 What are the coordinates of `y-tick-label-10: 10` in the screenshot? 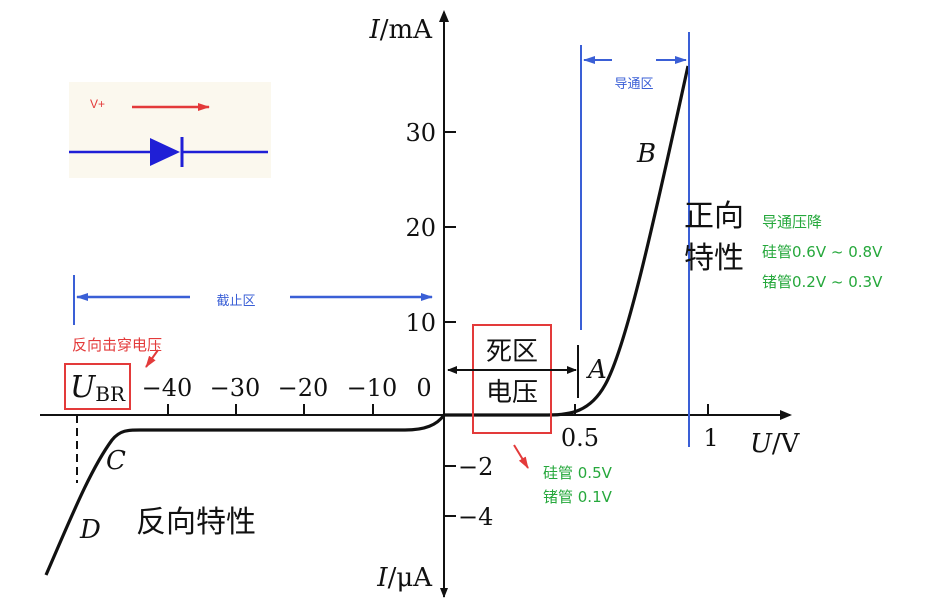 It's located at (420, 323).